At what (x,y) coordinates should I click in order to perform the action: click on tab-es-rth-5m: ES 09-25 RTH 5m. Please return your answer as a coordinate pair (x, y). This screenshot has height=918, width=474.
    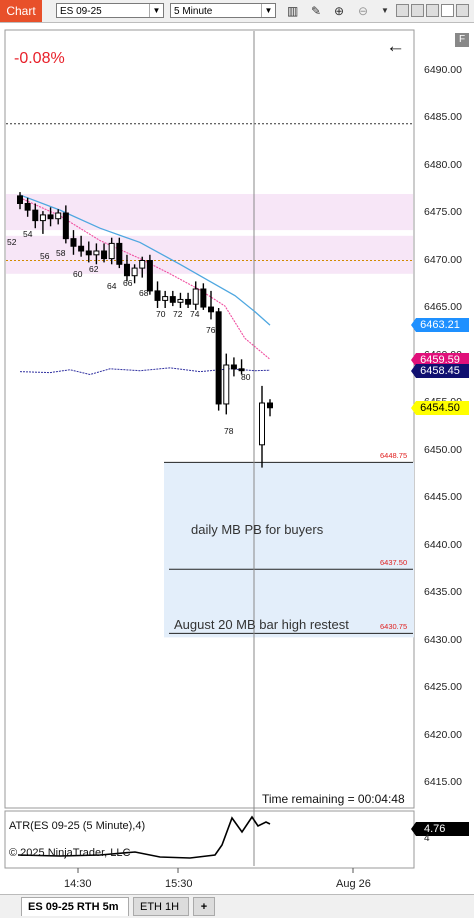
    Looking at the image, I should click on (75, 906).